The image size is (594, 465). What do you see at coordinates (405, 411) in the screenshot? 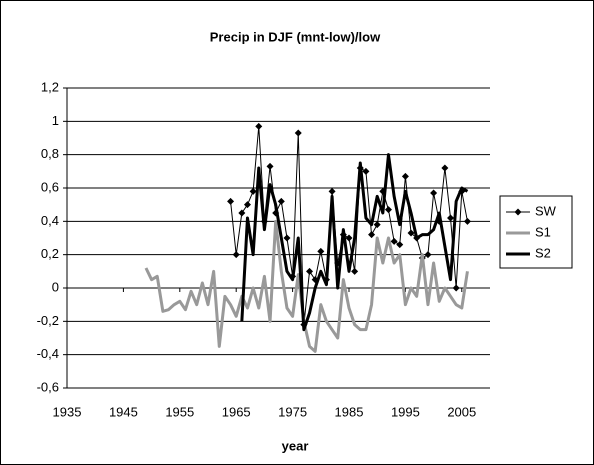
I see `x-tick-label: 1995` at bounding box center [405, 411].